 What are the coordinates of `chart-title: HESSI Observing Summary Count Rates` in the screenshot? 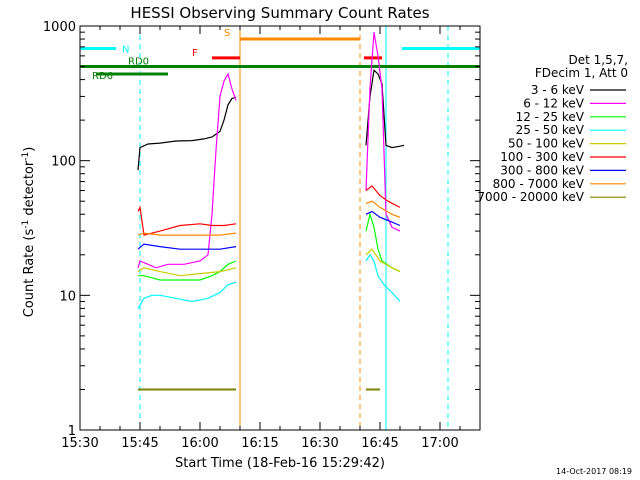 It's located at (279, 13).